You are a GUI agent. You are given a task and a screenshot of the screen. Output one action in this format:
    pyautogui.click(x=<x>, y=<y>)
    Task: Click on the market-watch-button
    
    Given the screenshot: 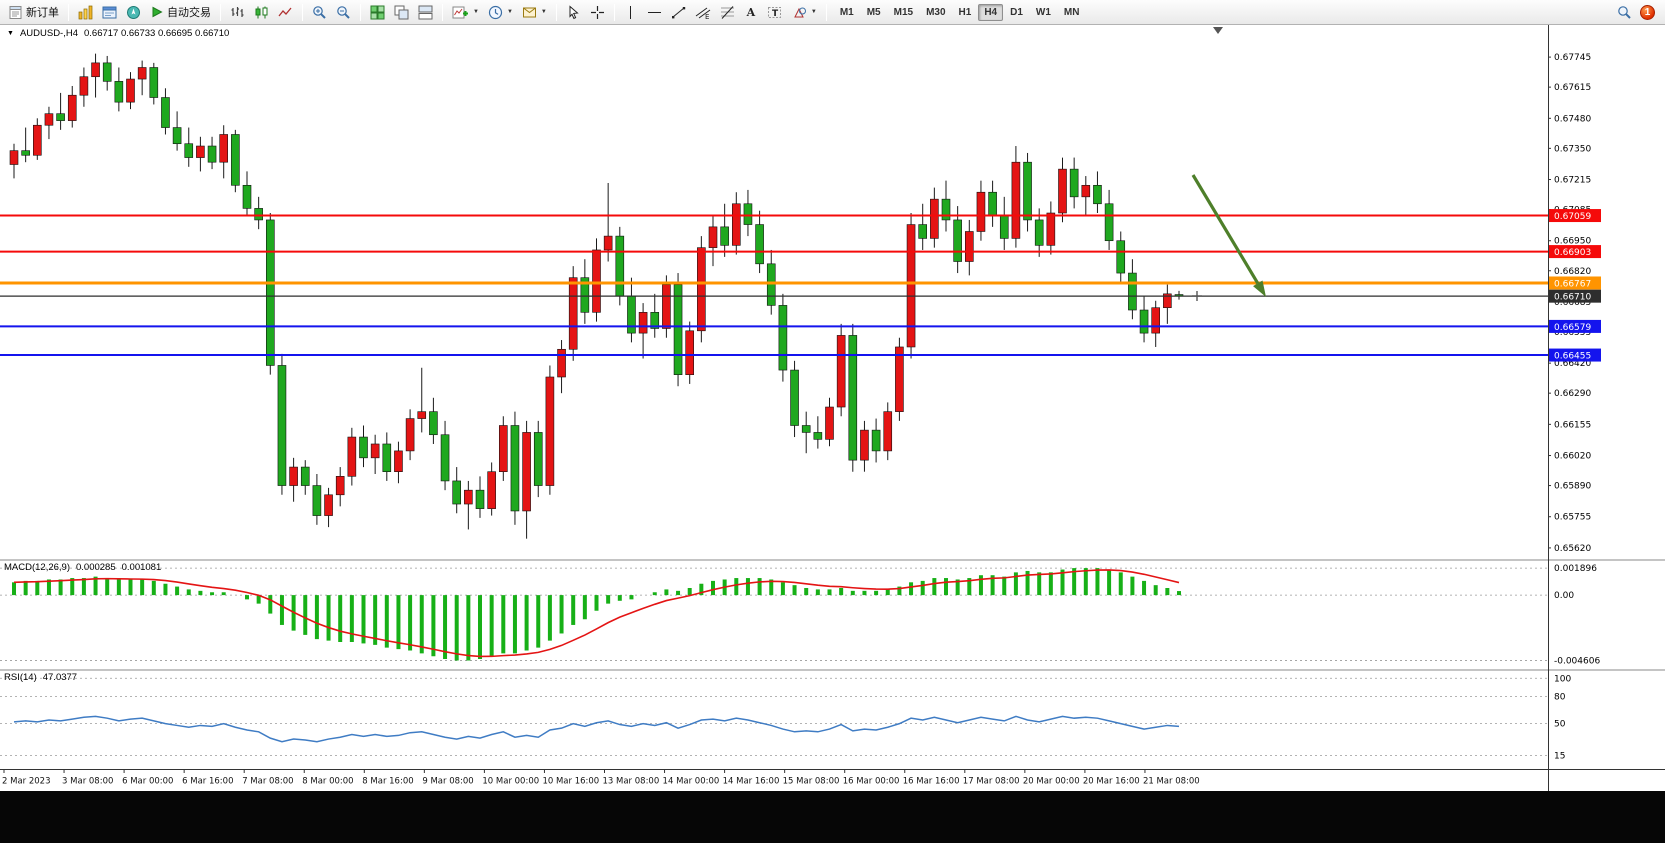 What is the action you would take?
    pyautogui.click(x=85, y=12)
    